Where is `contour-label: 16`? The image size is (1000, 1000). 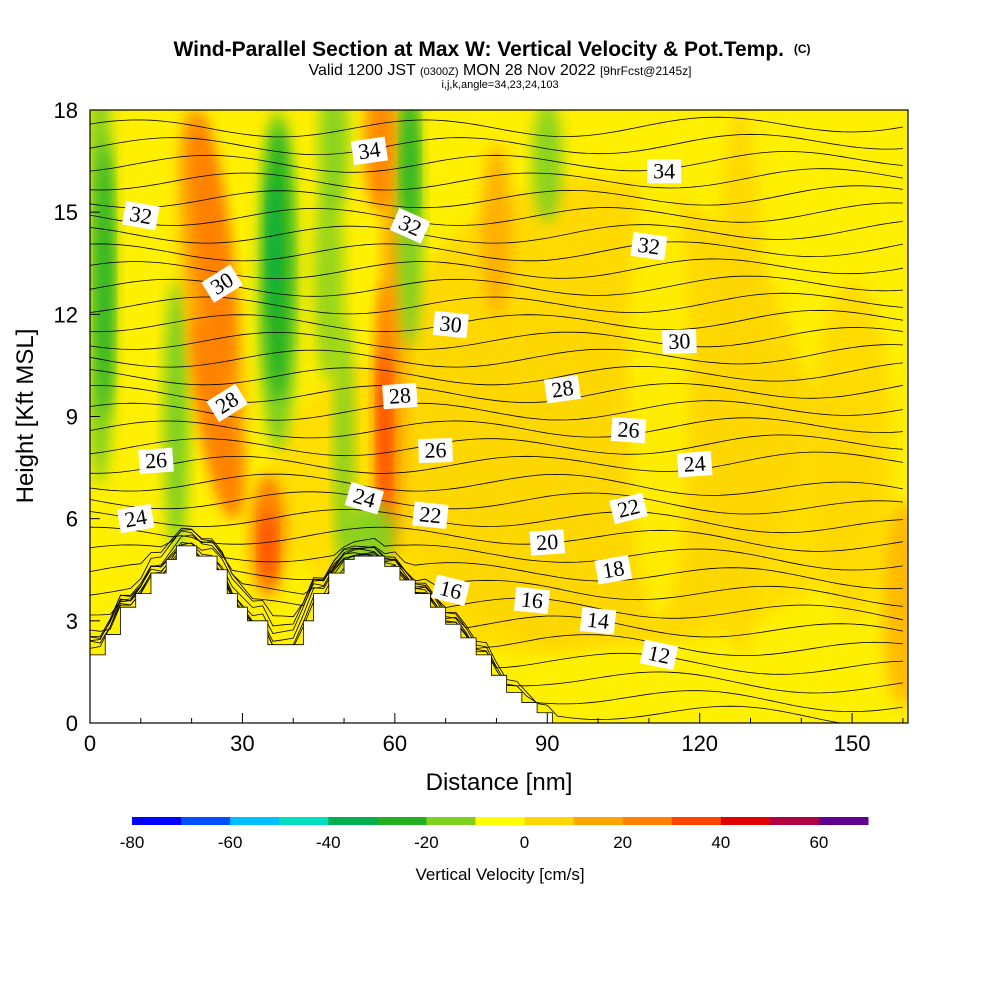
contour-label: 16 is located at coordinates (532, 600).